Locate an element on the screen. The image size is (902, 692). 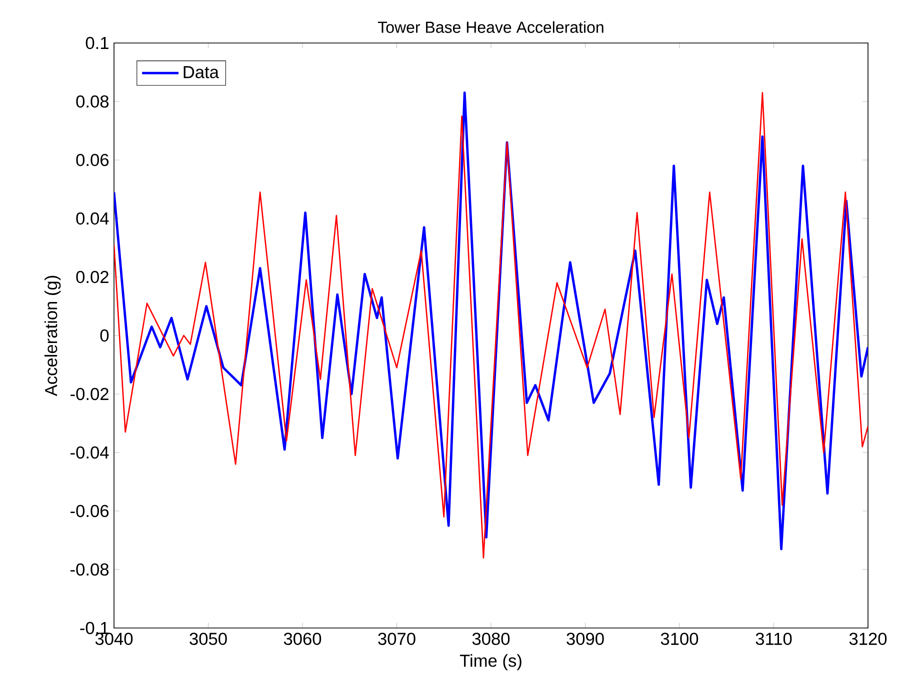
y-tick-label: 0.08 is located at coordinates (92, 101).